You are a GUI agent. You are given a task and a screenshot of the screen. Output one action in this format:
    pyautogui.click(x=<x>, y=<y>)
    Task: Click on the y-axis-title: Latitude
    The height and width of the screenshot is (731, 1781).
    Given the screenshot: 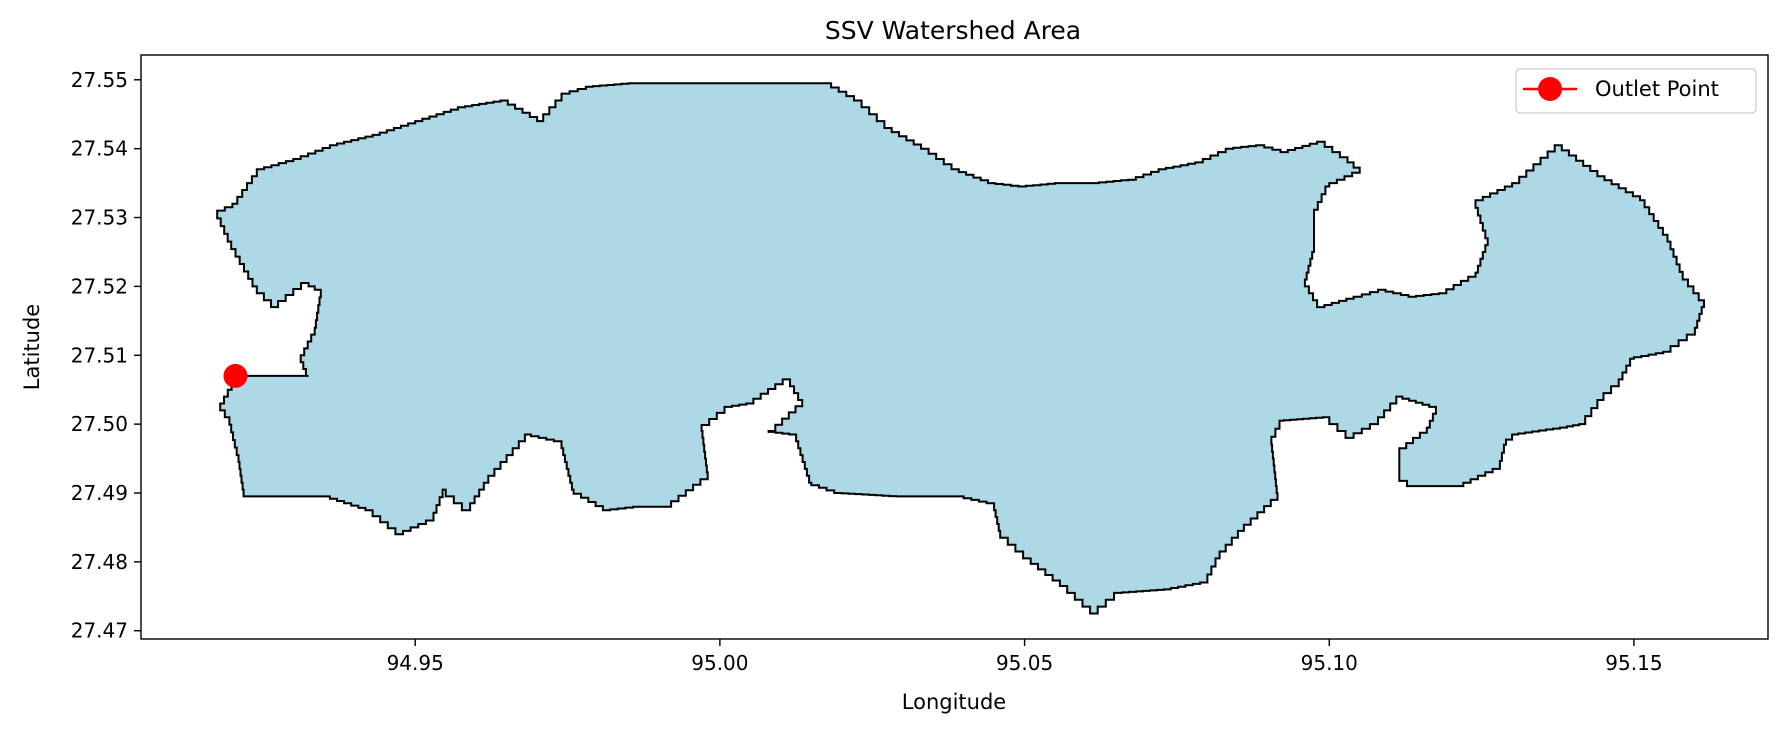 What is the action you would take?
    pyautogui.click(x=32, y=347)
    